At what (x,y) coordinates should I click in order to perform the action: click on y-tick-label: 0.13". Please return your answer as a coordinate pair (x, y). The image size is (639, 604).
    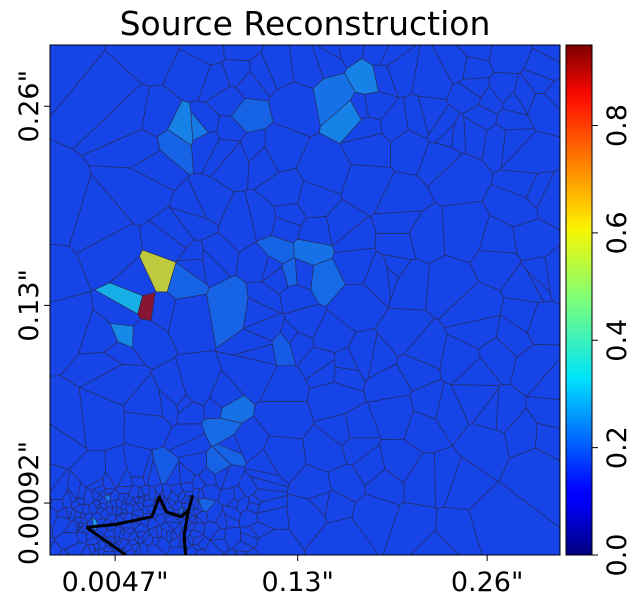
    Looking at the image, I should click on (29, 305).